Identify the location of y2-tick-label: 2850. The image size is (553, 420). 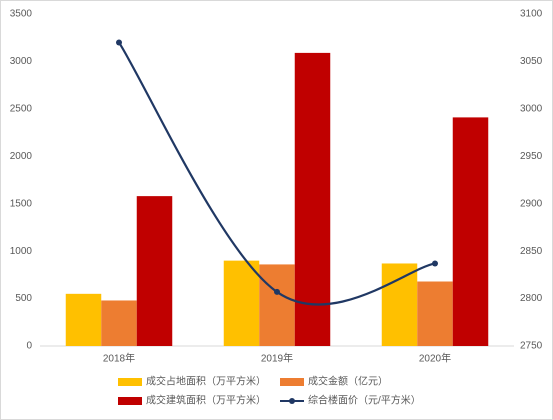
(531, 251).